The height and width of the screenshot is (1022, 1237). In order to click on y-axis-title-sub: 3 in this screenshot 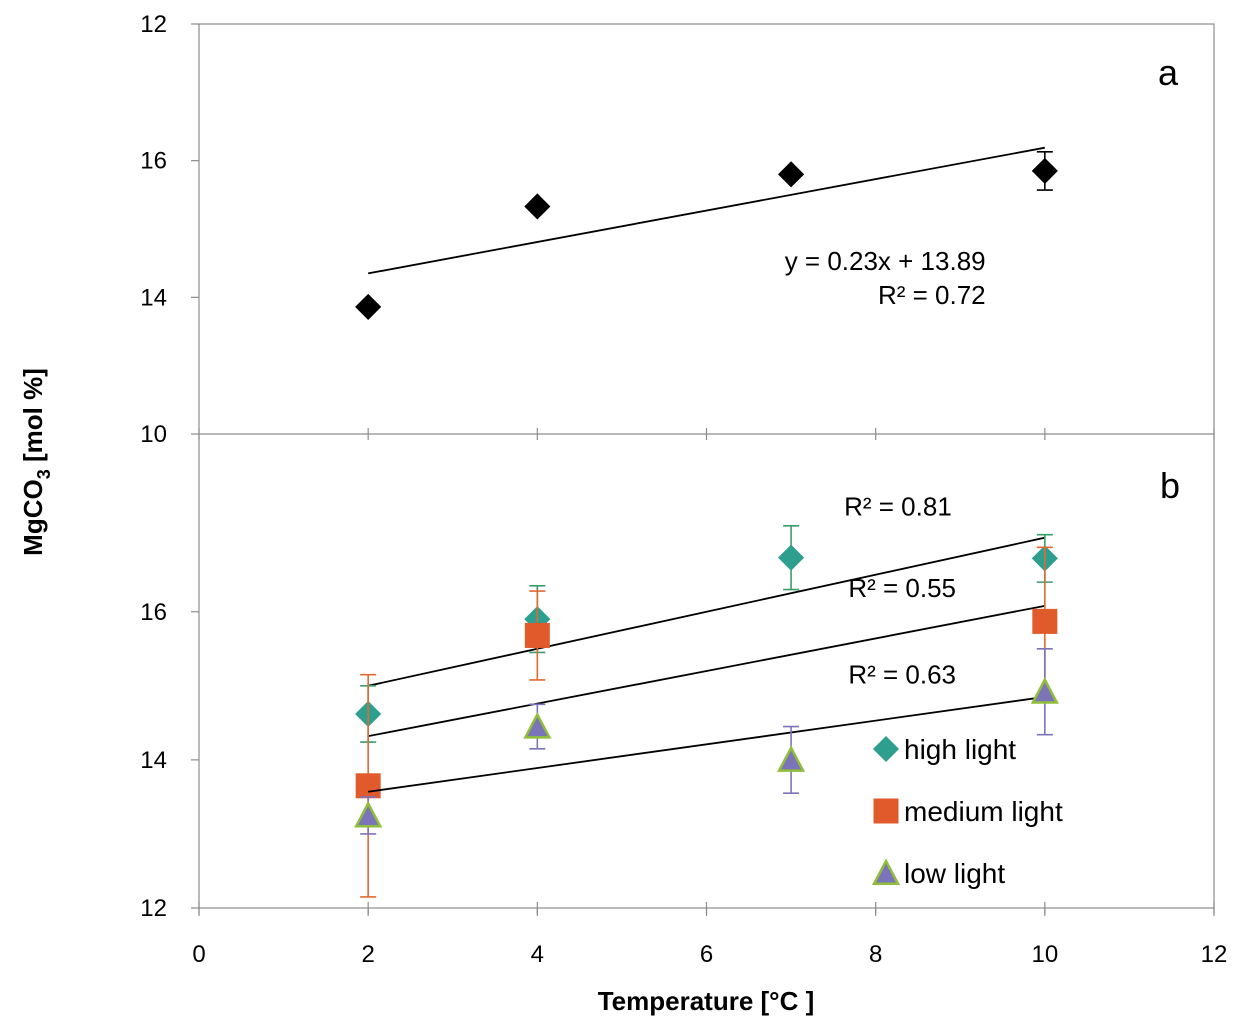, I will do `click(44, 474)`.